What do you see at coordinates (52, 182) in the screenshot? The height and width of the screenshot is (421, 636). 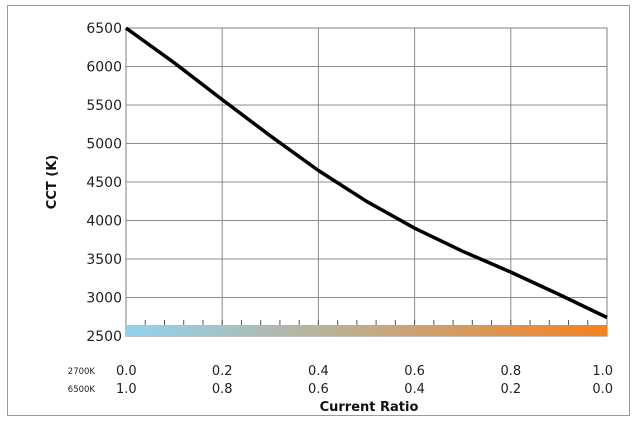 I see `y-axis-title: CCT (K)` at bounding box center [52, 182].